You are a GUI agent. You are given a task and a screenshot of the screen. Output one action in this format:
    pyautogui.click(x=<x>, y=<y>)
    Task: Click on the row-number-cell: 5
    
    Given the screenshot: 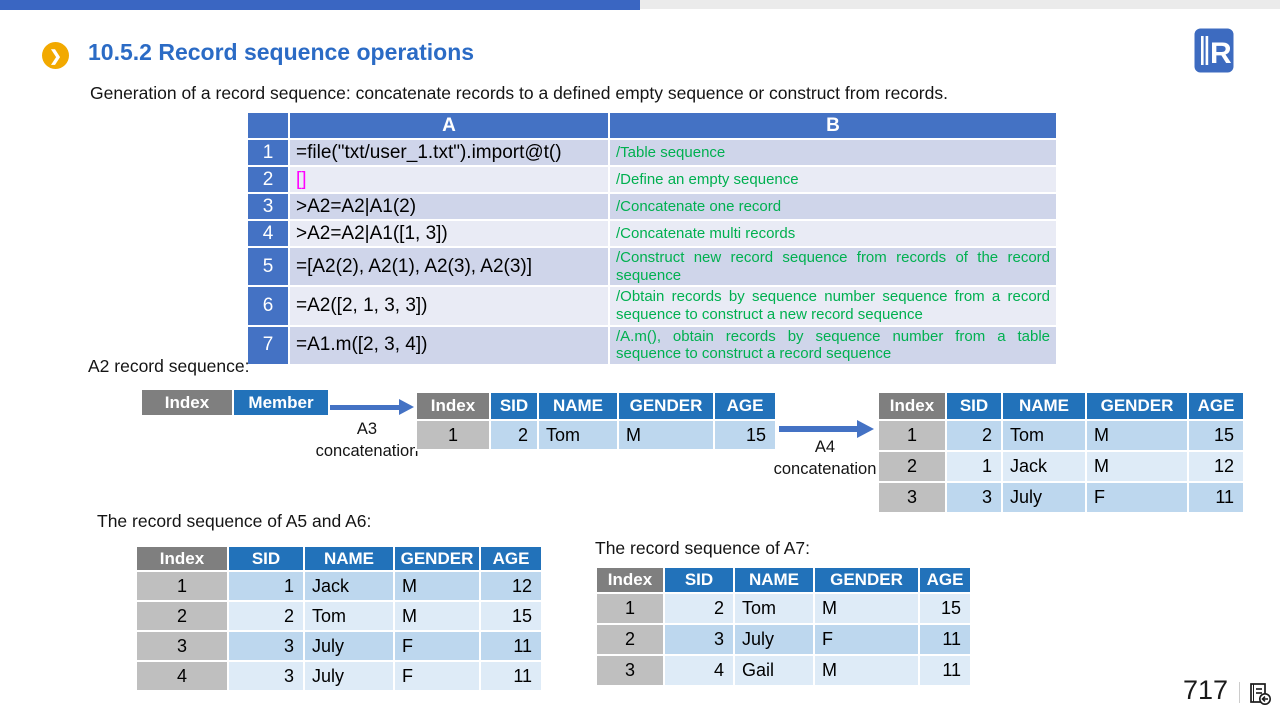 What is the action you would take?
    pyautogui.click(x=268, y=267)
    